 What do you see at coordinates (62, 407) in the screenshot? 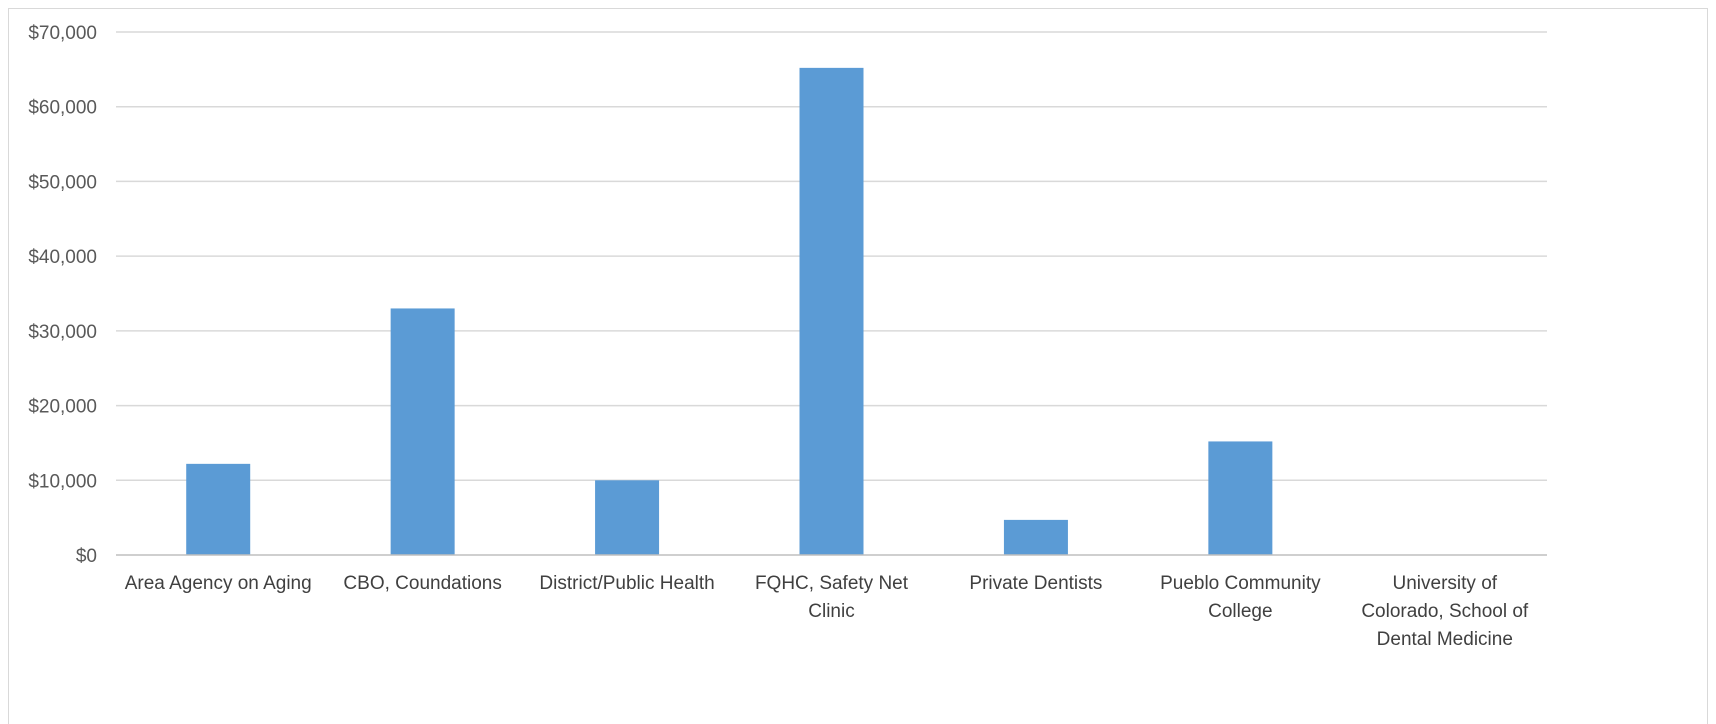
I see `y-tick-label: $20,000` at bounding box center [62, 407].